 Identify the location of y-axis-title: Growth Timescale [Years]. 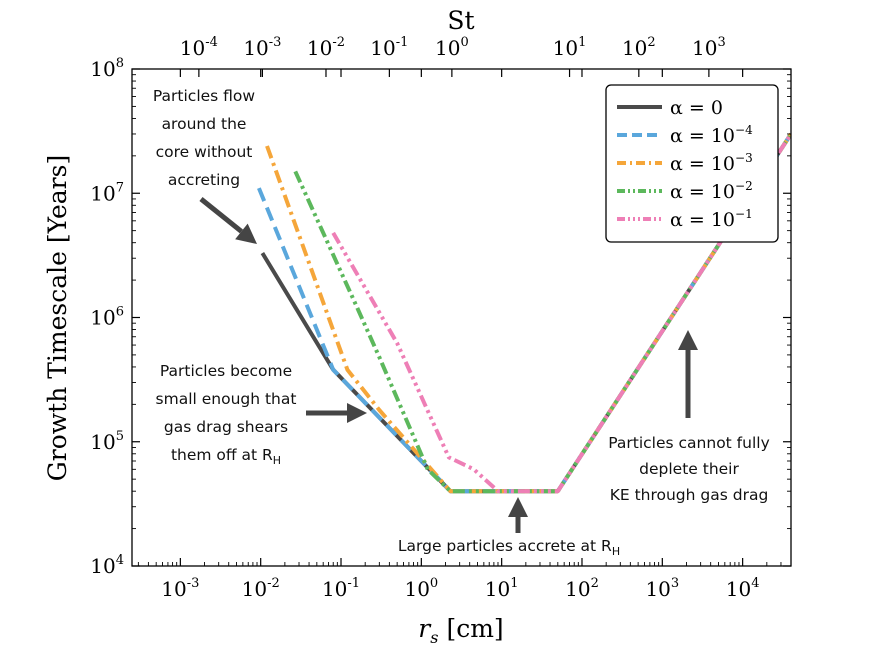
(57, 318).